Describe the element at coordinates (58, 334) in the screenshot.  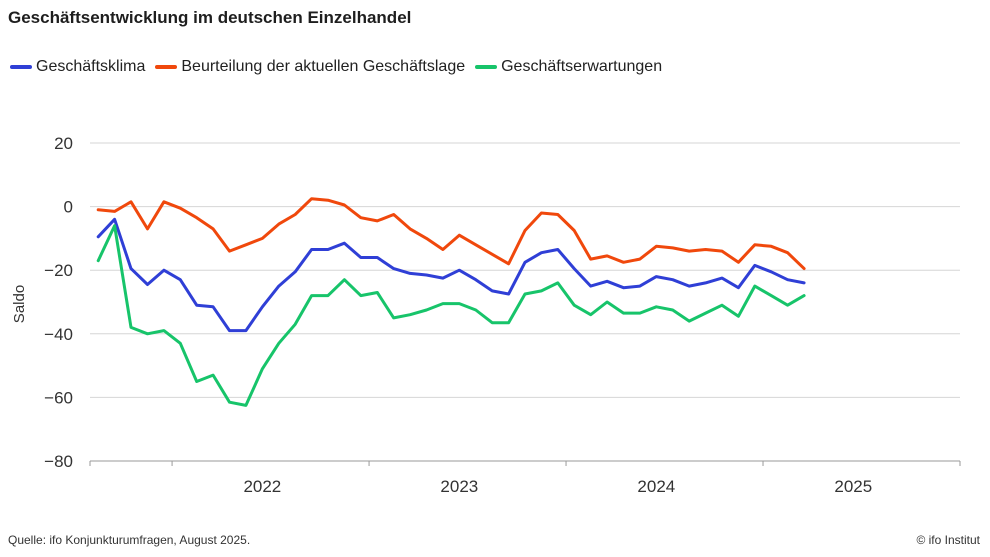
I see `y-tick-label-3: −40` at that location.